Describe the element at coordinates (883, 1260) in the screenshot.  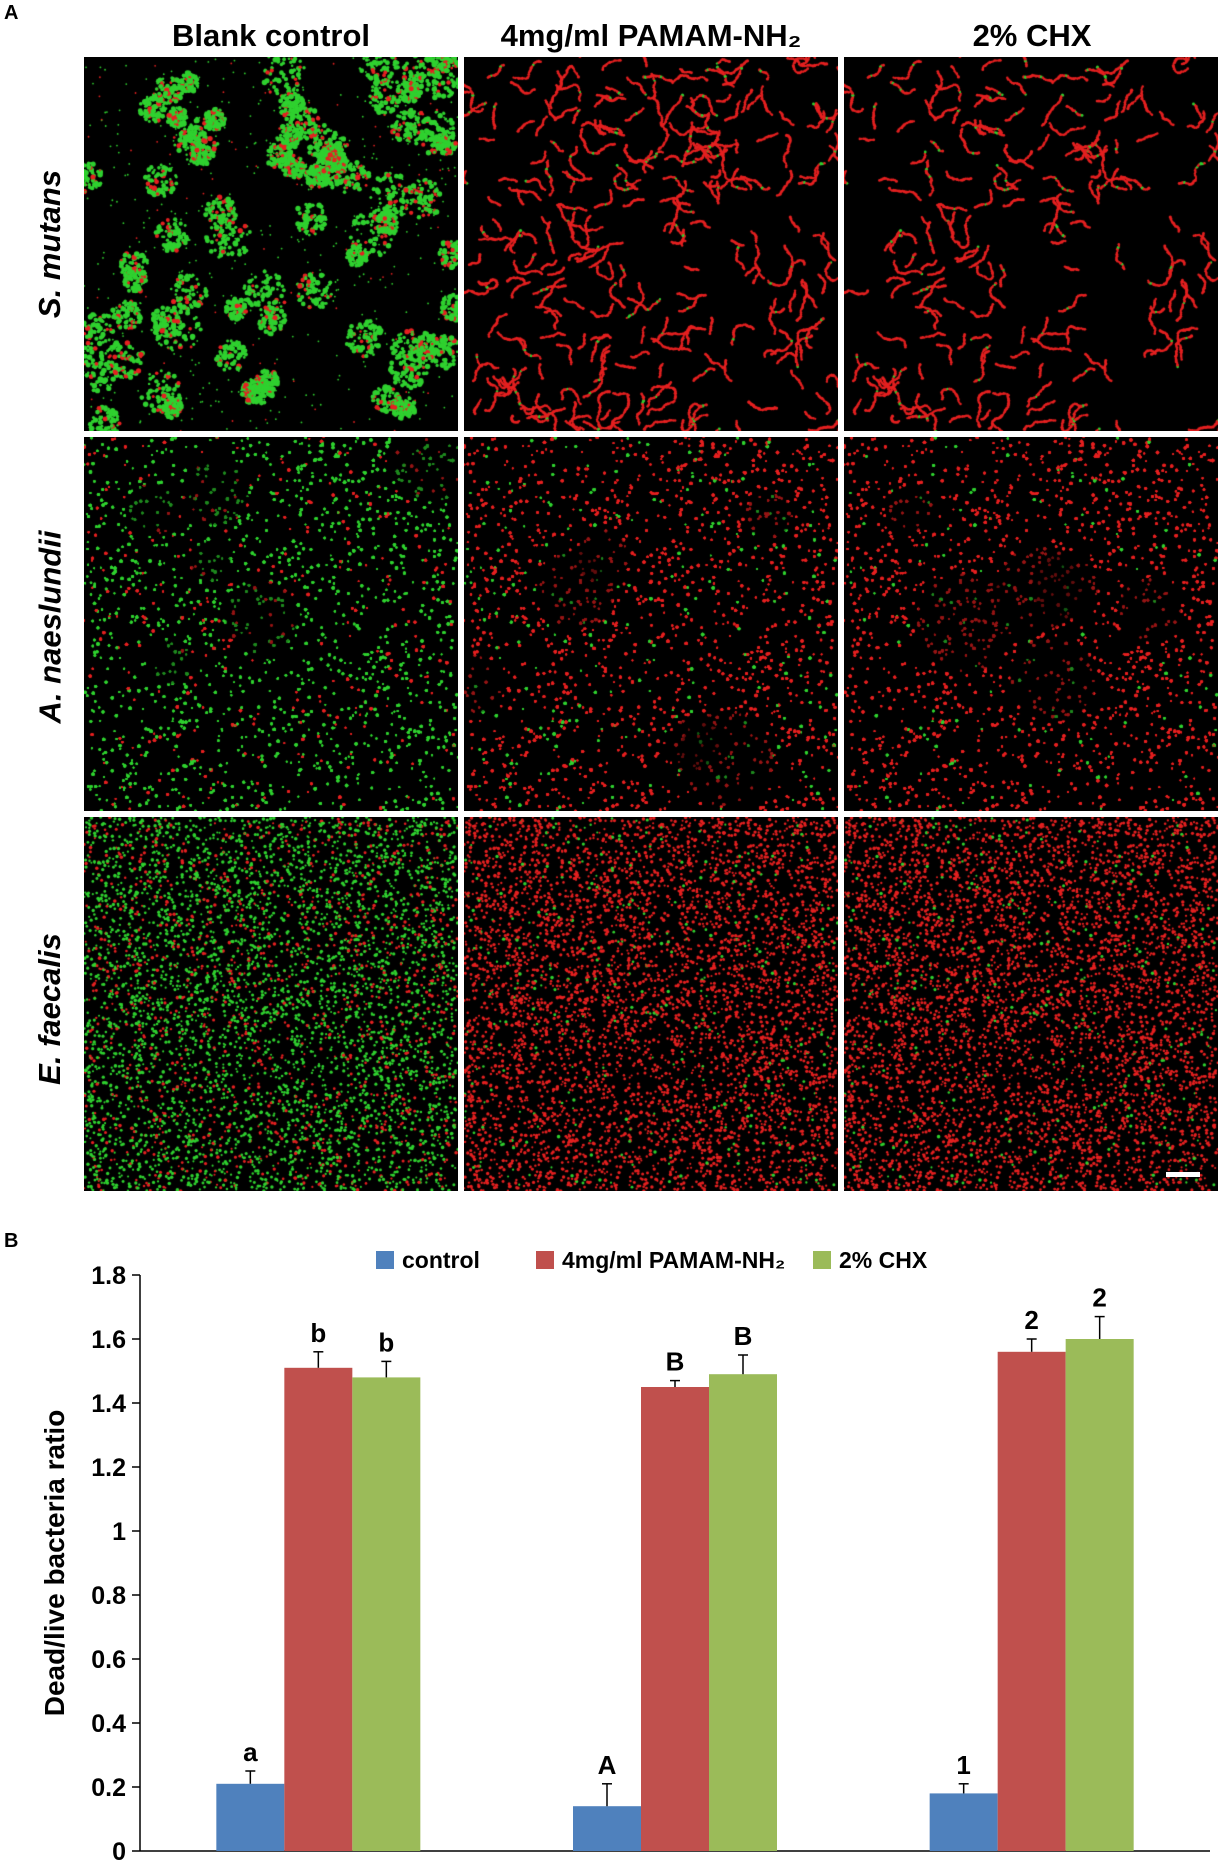
I see `legend-label: 2% CHX` at that location.